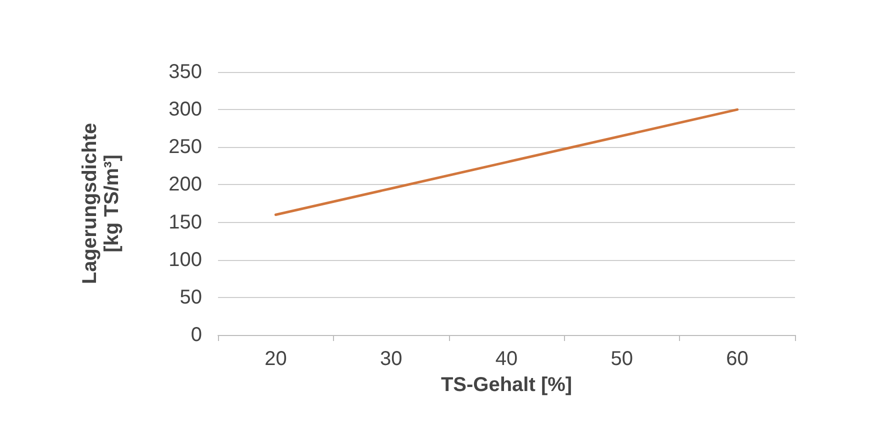 This screenshot has width=886, height=429. Describe the element at coordinates (185, 109) in the screenshot. I see `y-tick-label: 300` at that location.